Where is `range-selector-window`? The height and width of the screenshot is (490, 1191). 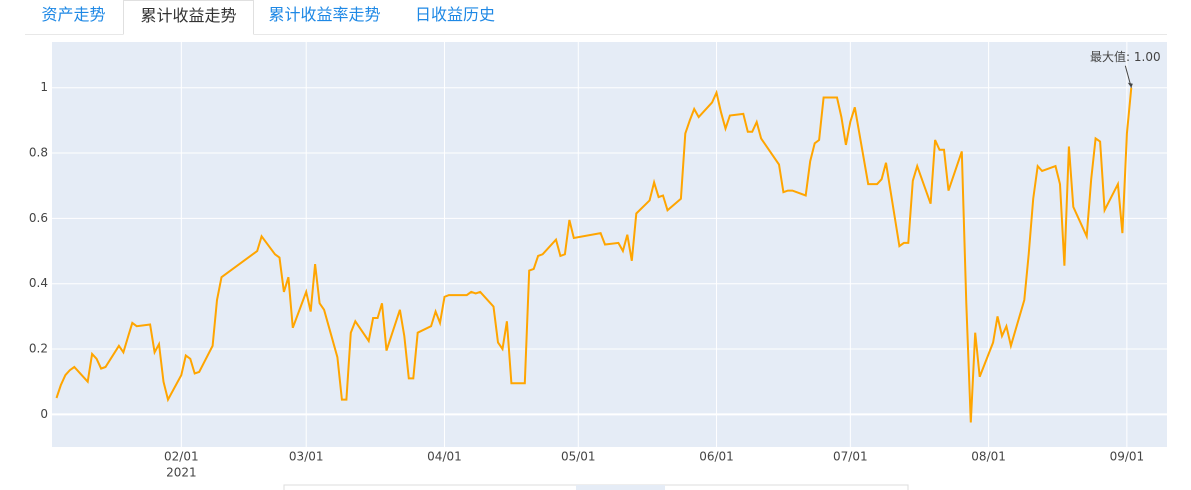 range-selector-window is located at coordinates (620, 487).